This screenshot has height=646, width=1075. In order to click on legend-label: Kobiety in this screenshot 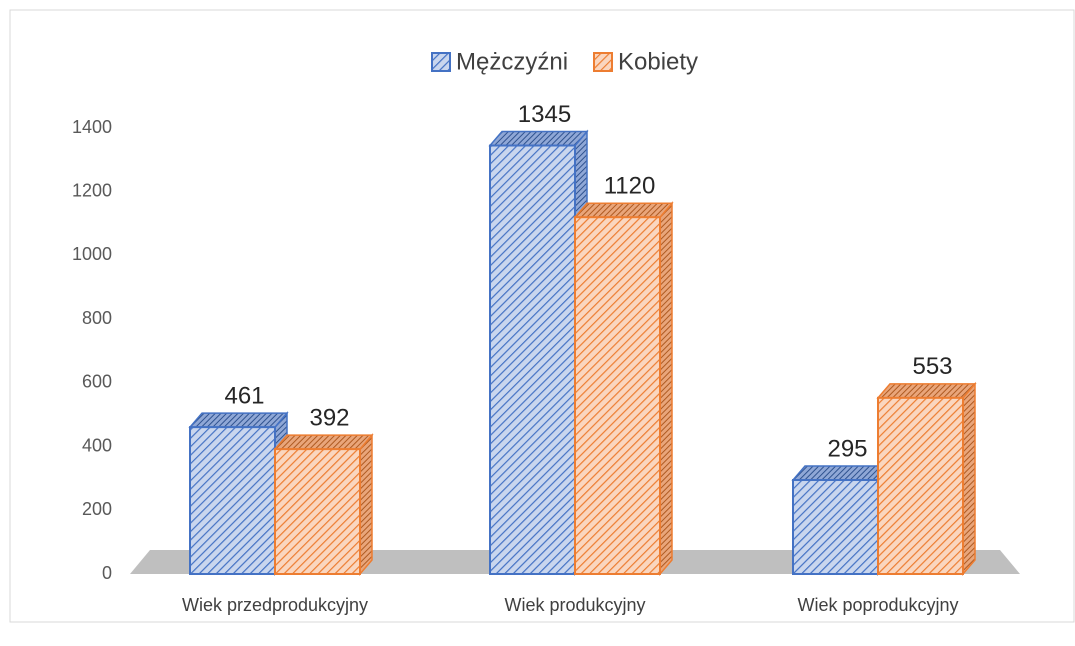, I will do `click(658, 61)`.